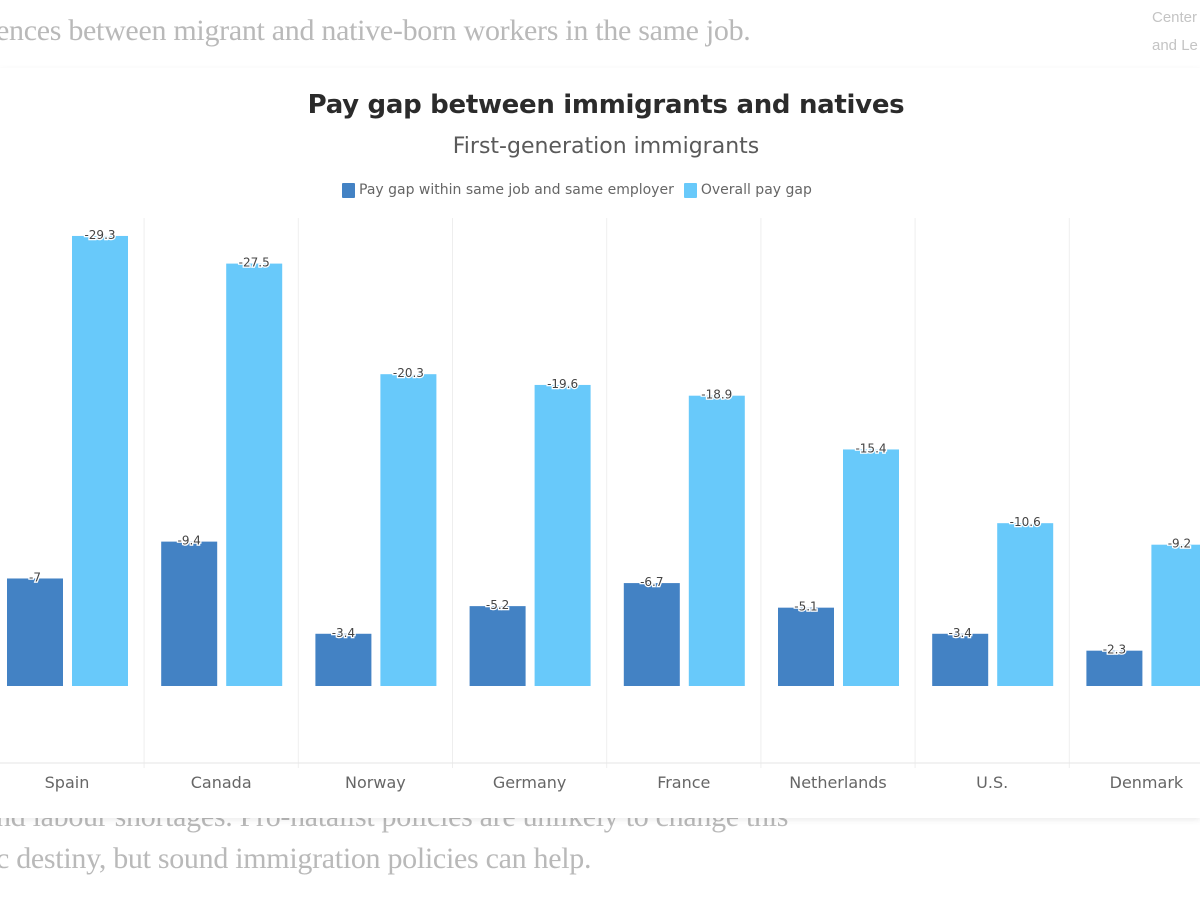 This screenshot has width=1200, height=900. I want to click on bar-overall-france, so click(716, 540).